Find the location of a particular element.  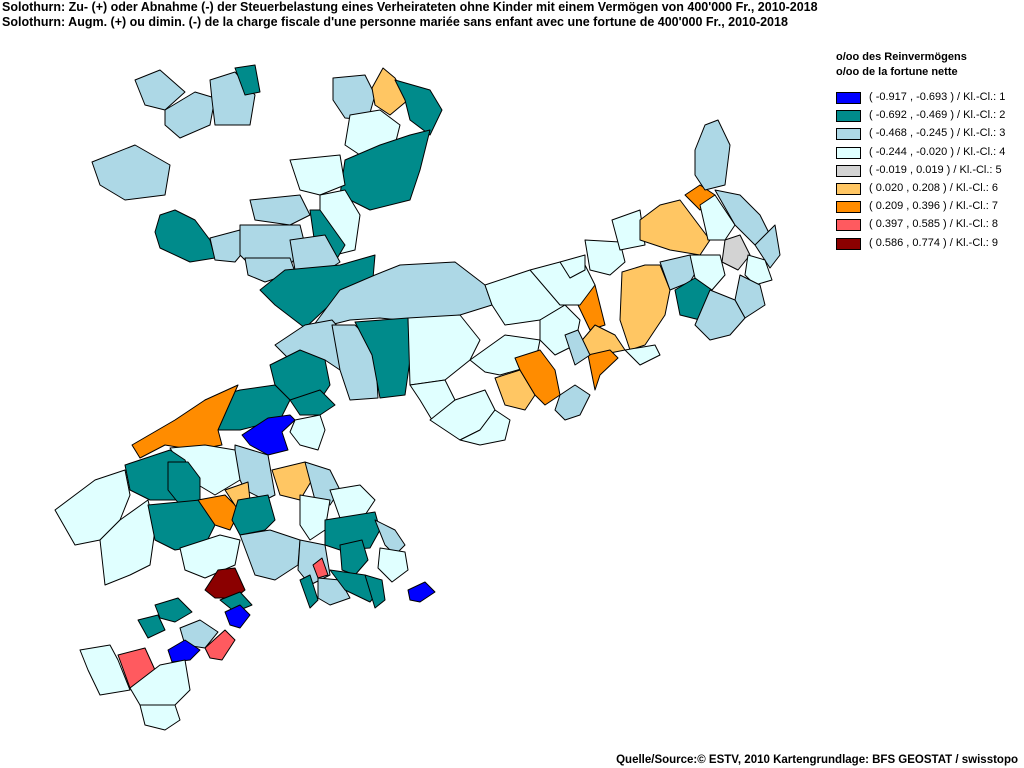

legend-label: ( 0.020 , 0.208 ) / Kl.-Cl.: 6 is located at coordinates (934, 188).